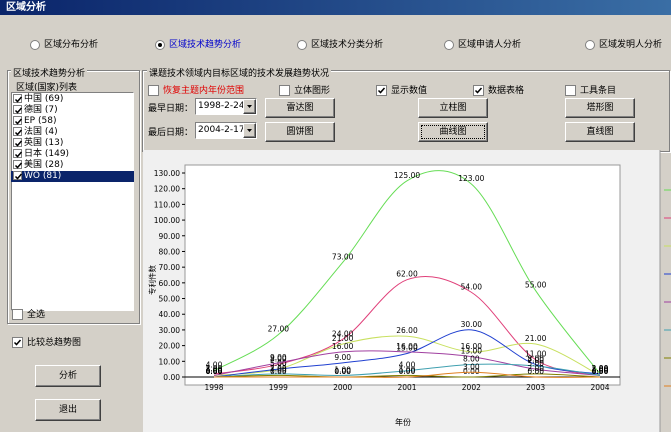  Describe the element at coordinates (407, 274) in the screenshot. I see `value-label: 62.00` at that location.